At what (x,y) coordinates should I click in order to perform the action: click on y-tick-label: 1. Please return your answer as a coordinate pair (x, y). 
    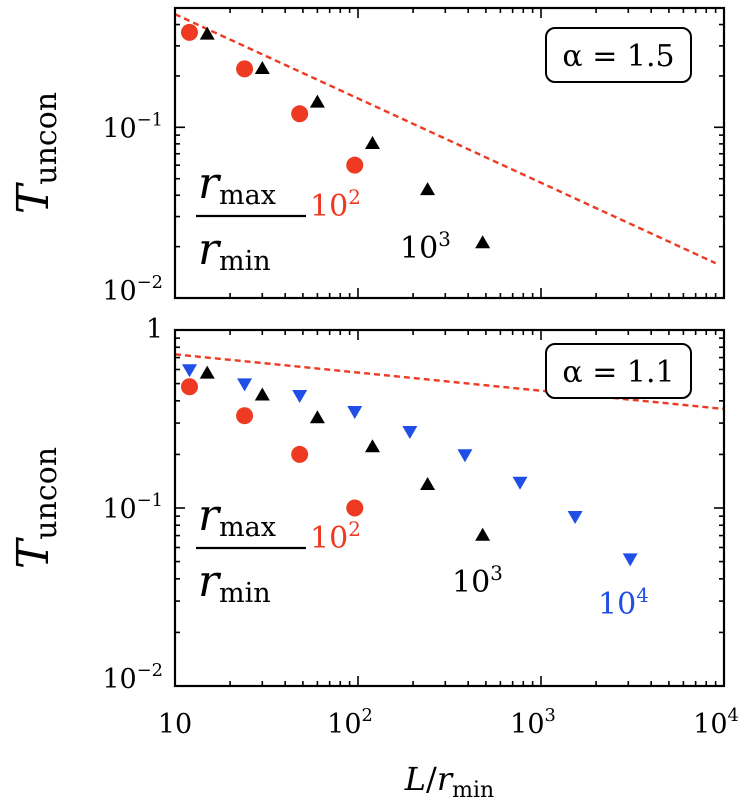
    Looking at the image, I should click on (154, 329).